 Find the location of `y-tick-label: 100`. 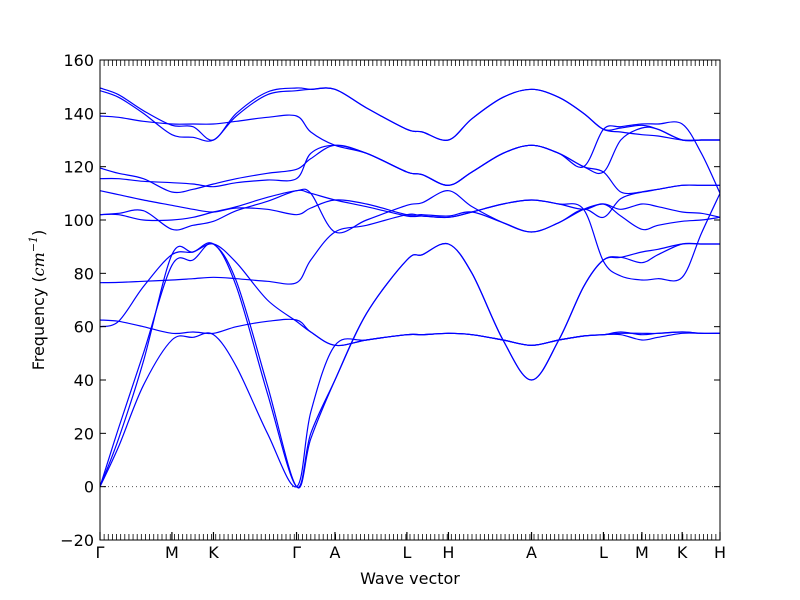

y-tick-label: 100 is located at coordinates (78, 220).